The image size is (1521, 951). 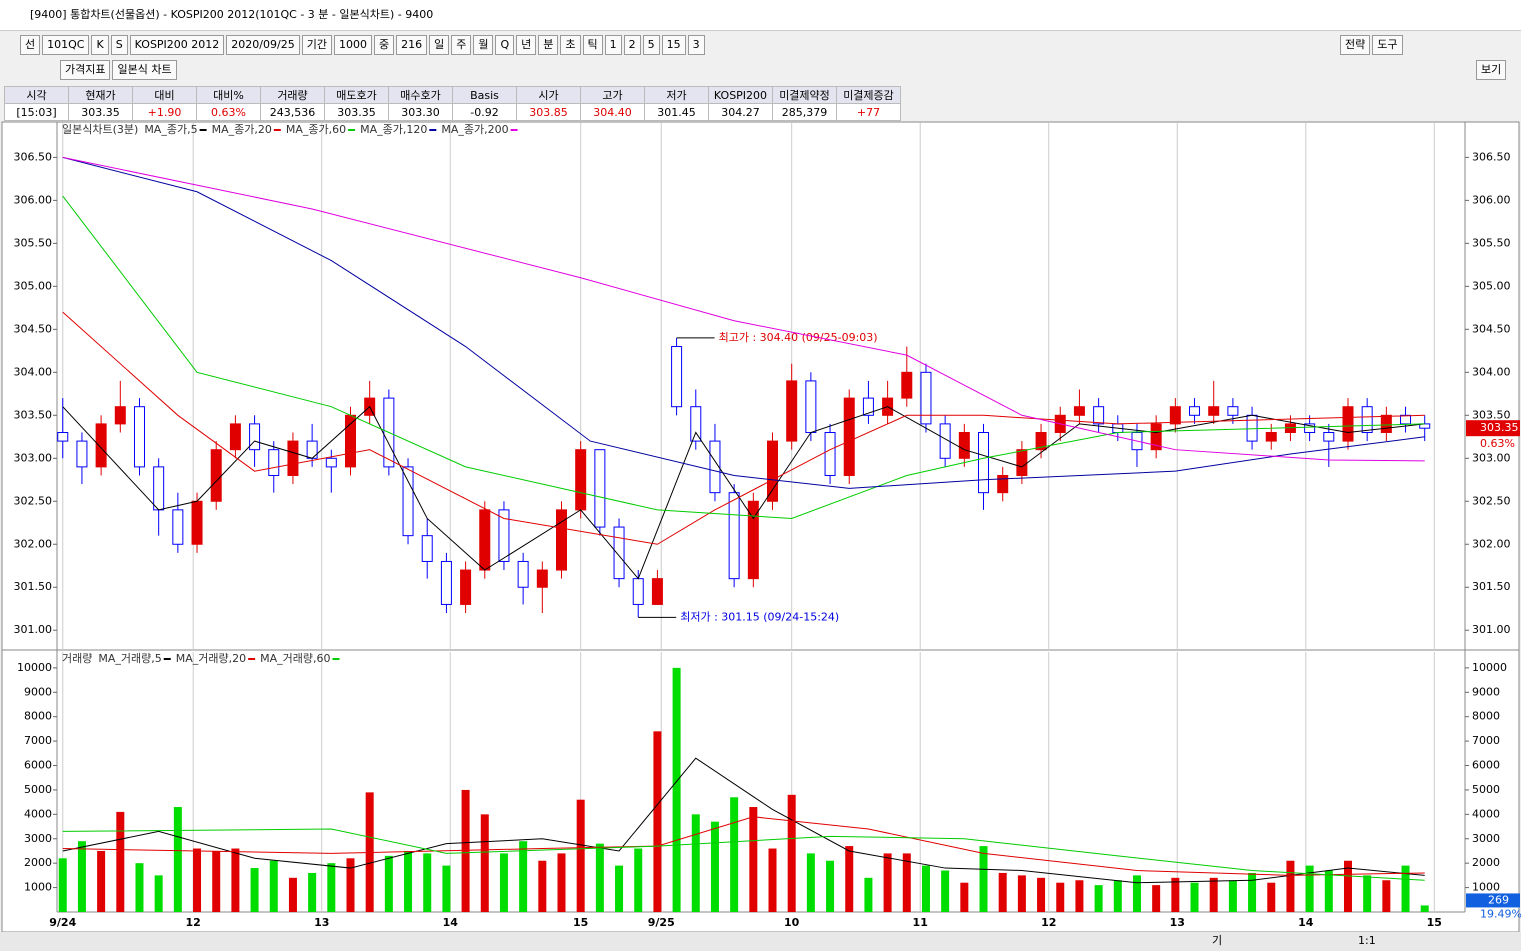 What do you see at coordinates (673, 45) in the screenshot?
I see `toolbar-button: 15` at bounding box center [673, 45].